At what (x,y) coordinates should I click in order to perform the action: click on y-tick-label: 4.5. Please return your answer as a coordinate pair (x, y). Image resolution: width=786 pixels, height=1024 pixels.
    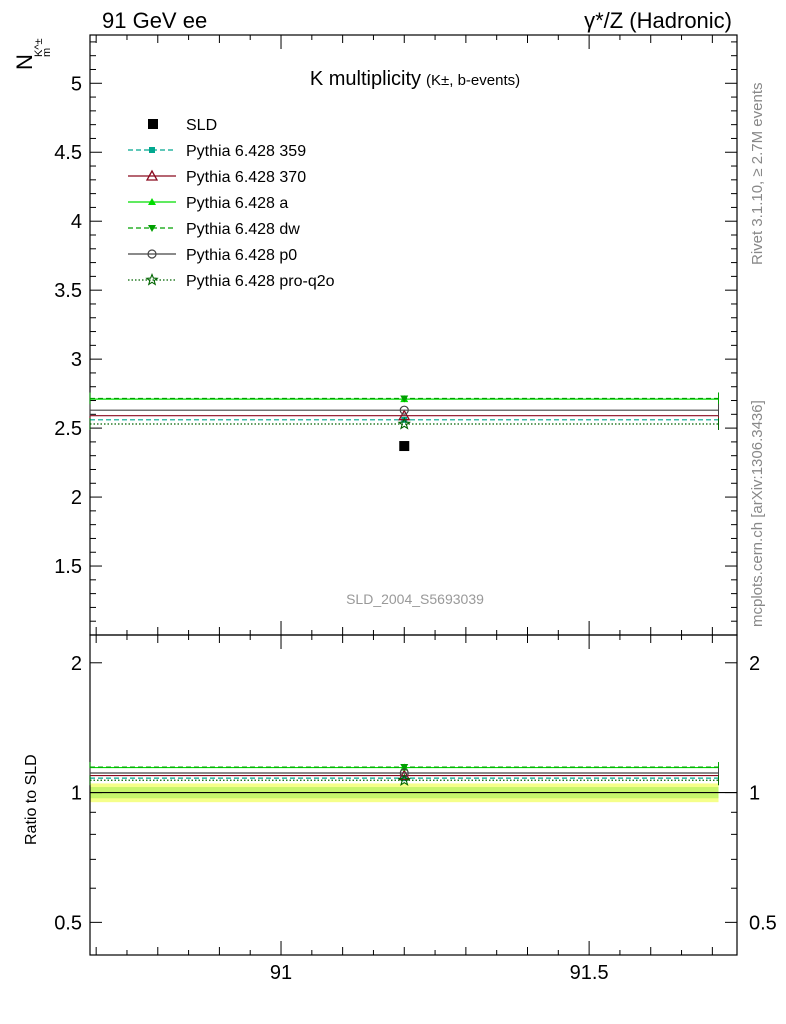
    Looking at the image, I should click on (68, 153).